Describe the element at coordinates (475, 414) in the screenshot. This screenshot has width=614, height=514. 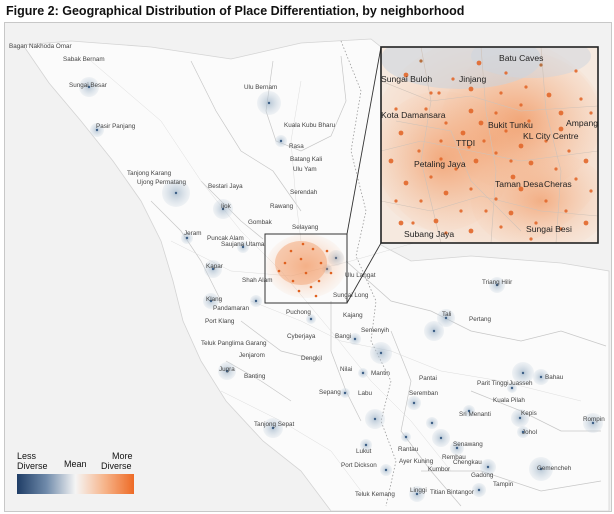
I see `place-label-sri-menanti: Sri Menanti` at that location.